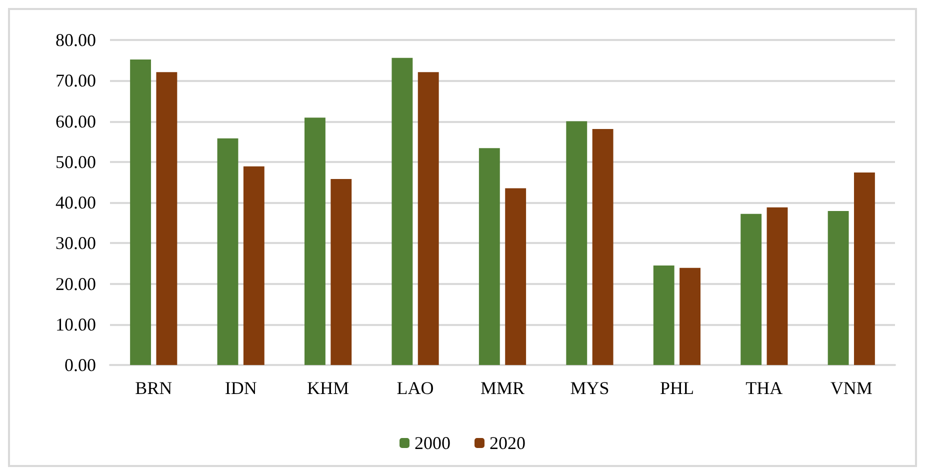  What do you see at coordinates (590, 388) in the screenshot?
I see `x-tick-label: MYS` at bounding box center [590, 388].